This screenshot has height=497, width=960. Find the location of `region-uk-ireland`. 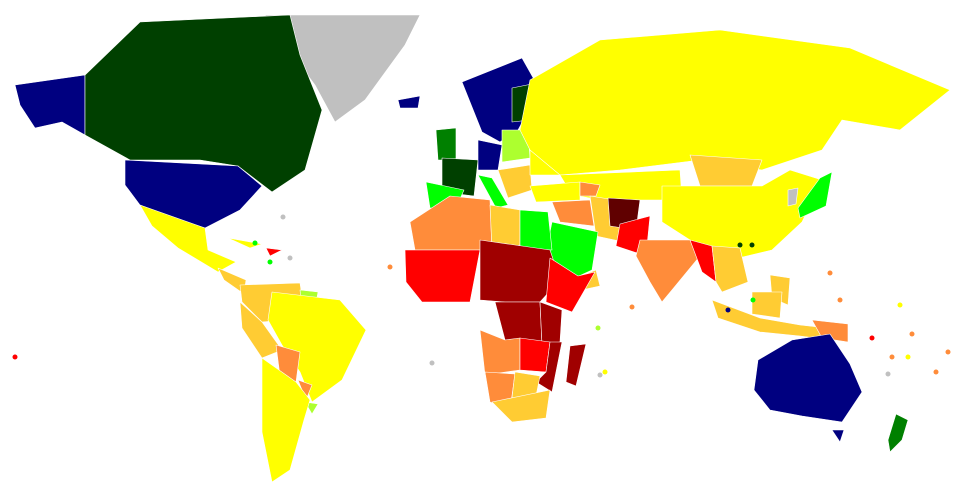

region-uk-ireland is located at coordinates (446, 144).